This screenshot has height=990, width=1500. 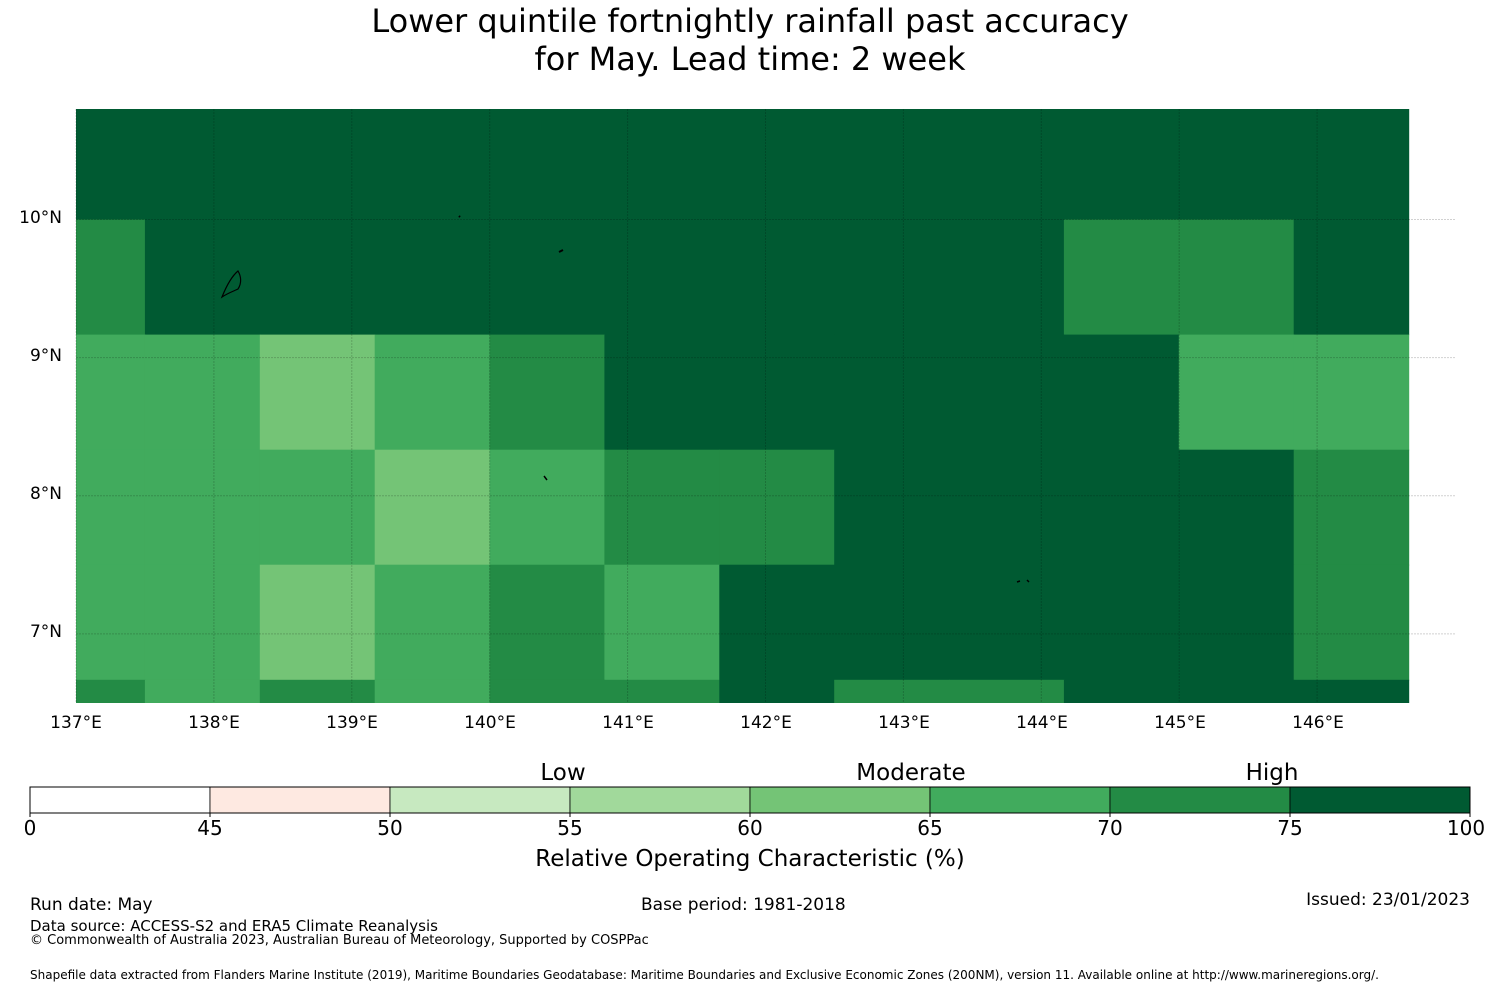 What do you see at coordinates (911, 773) in the screenshot?
I see `band-label-moderate: Moderate` at bounding box center [911, 773].